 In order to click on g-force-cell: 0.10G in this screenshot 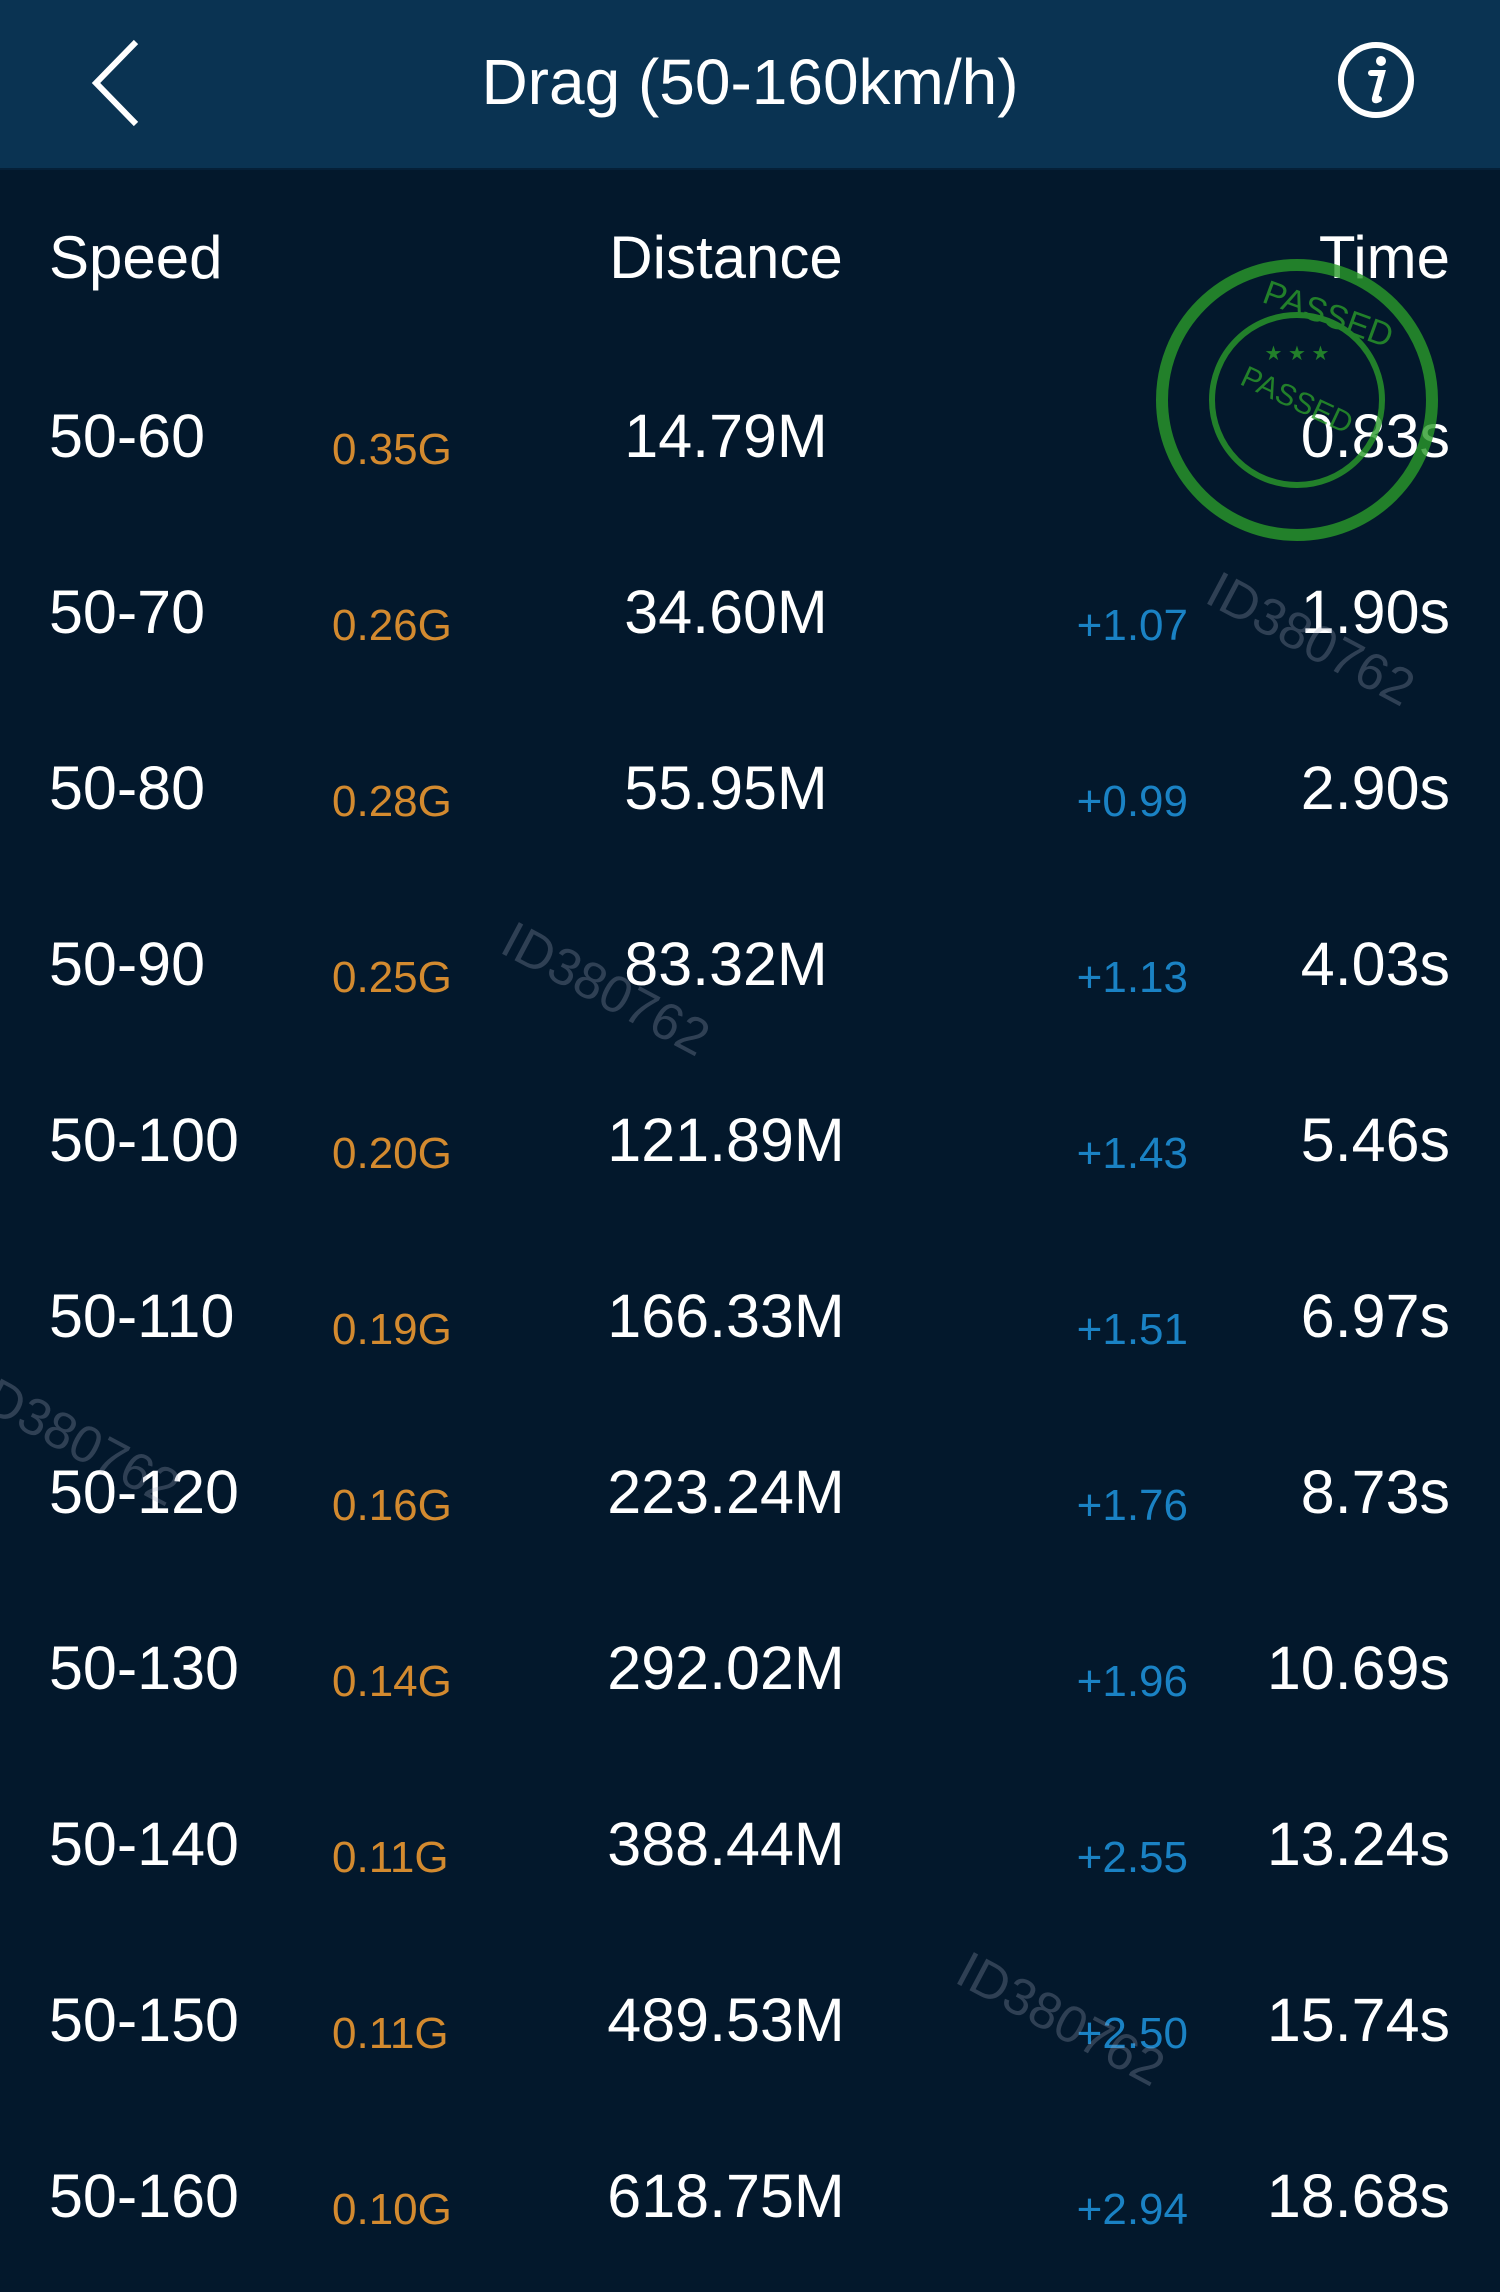, I will do `click(392, 2209)`.